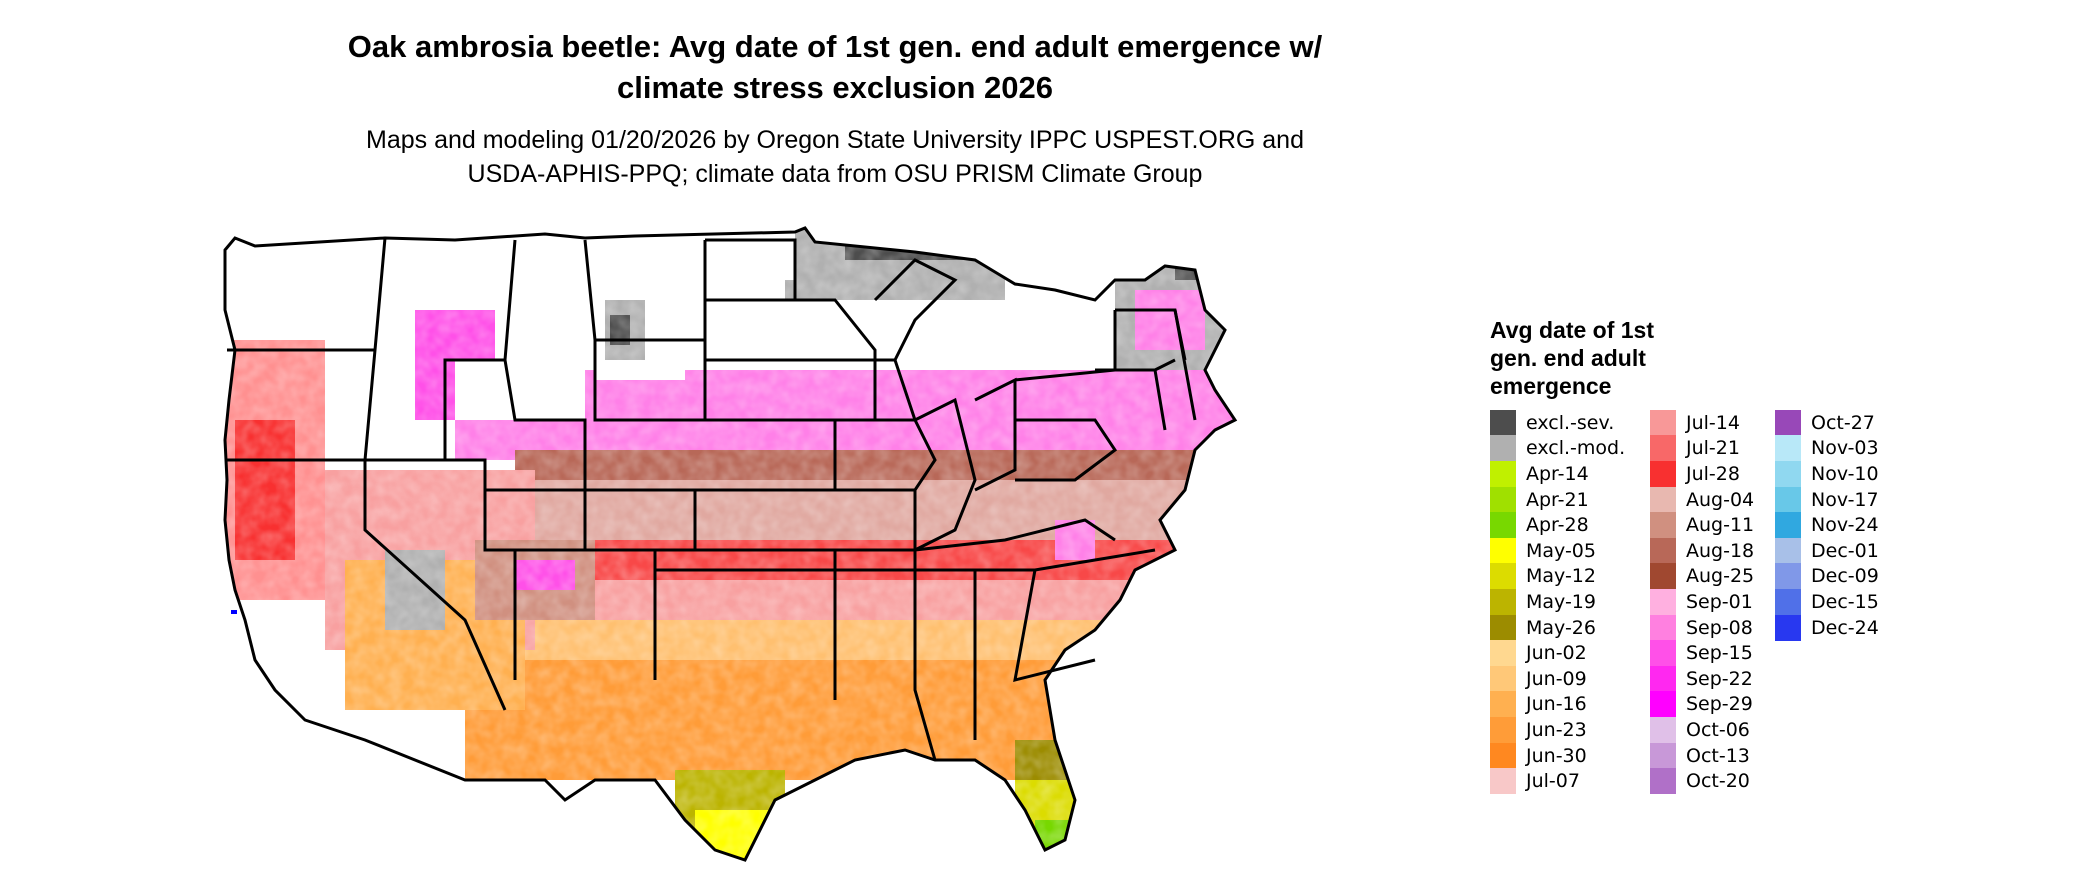 This screenshot has width=2100, height=892. I want to click on legend-item: Oct-20, so click(1702, 781).